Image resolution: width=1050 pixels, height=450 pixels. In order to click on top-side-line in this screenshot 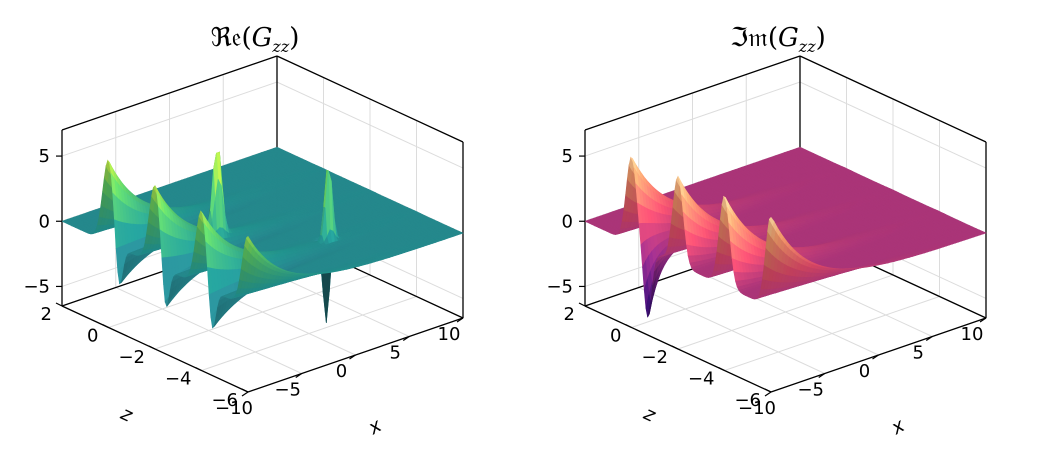, I will do `click(370, 99)`.